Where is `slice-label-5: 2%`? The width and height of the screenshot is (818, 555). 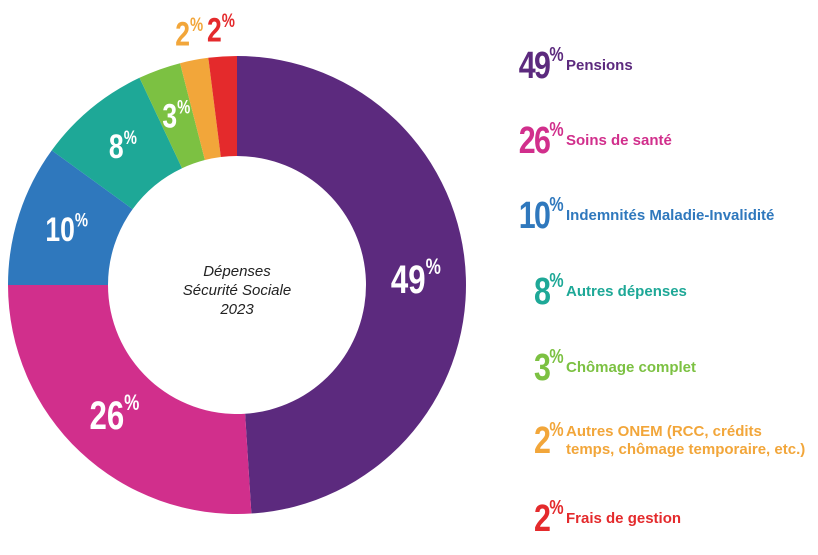 slice-label-5: 2% is located at coordinates (189, 34).